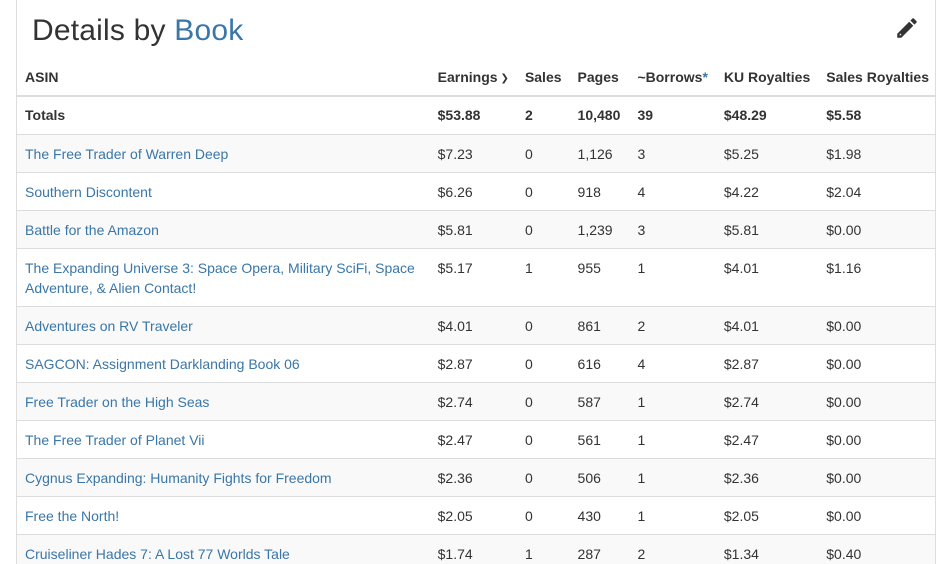  Describe the element at coordinates (223, 228) in the screenshot. I see `book-title-cell: Battle for the Amazon` at that location.